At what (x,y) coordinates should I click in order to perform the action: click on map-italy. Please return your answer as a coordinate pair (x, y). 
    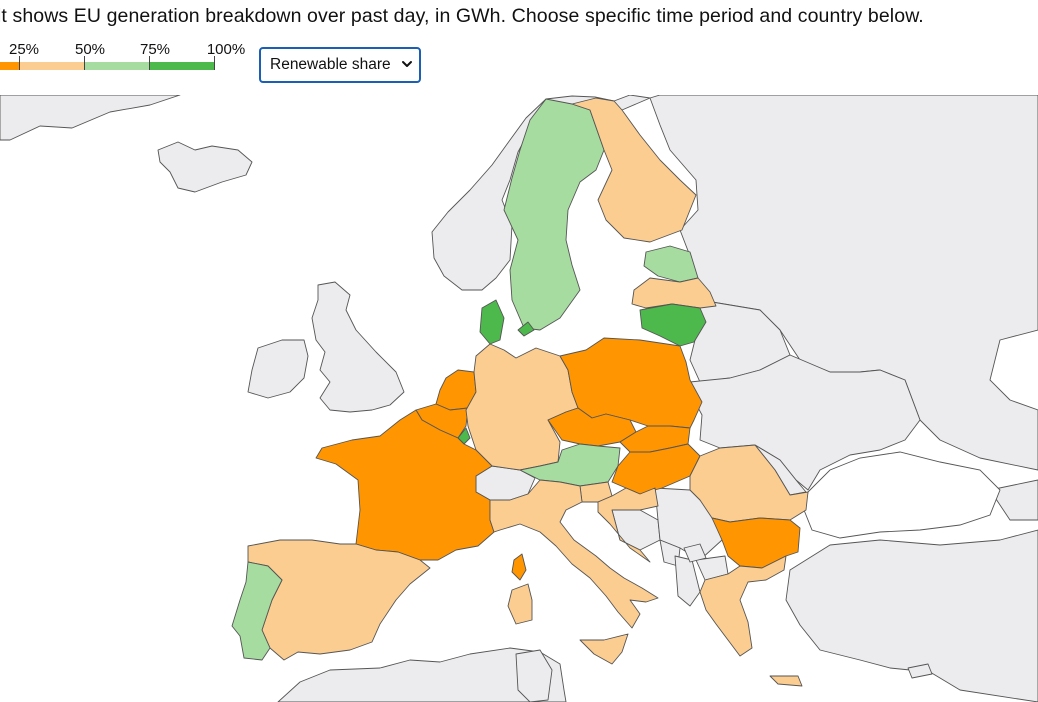
    Looking at the image, I should click on (574, 554).